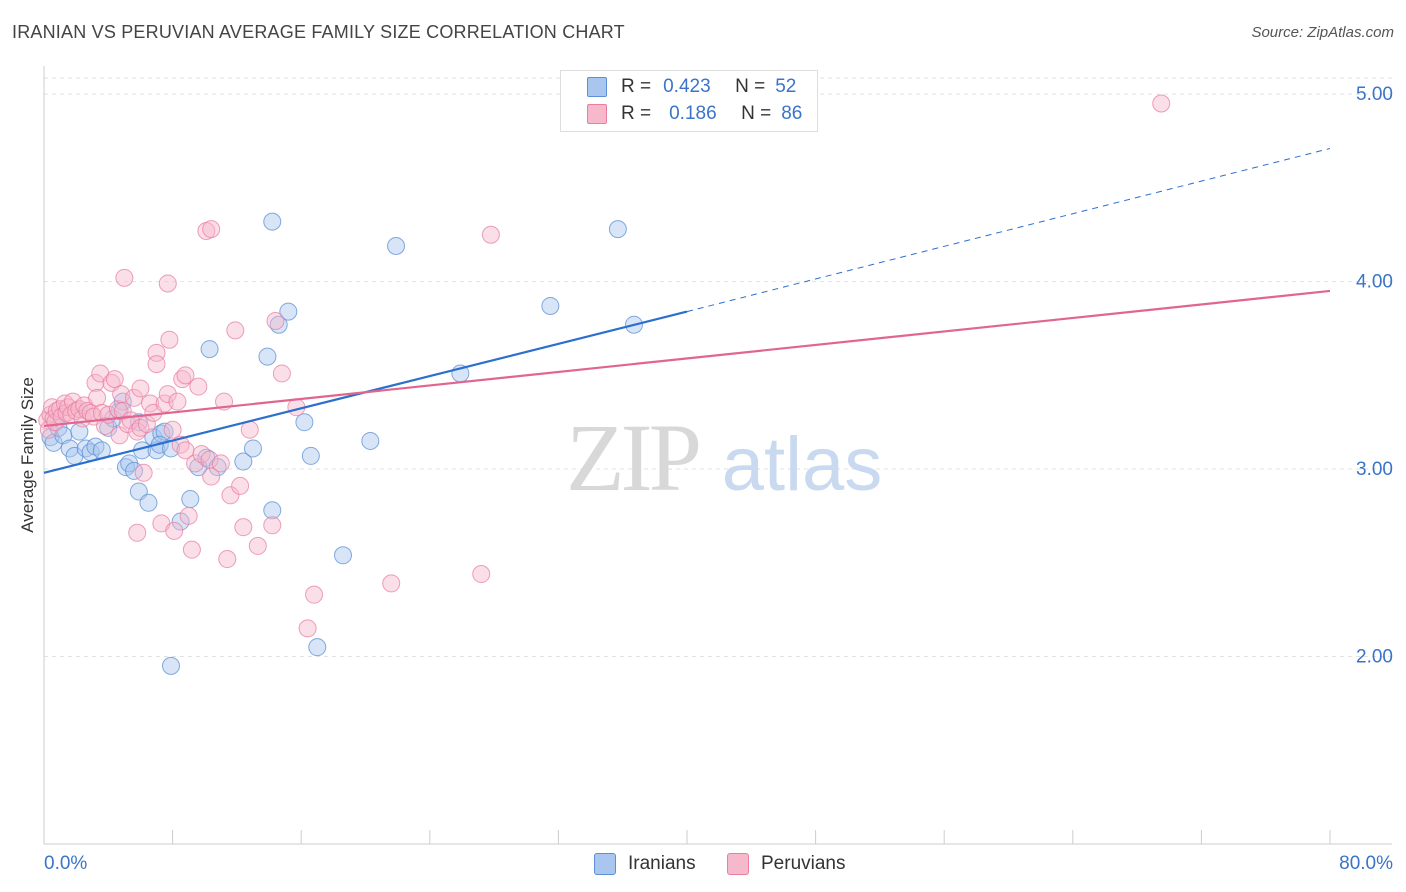  What do you see at coordinates (1366, 863) in the screenshot?
I see `x-tick-label-max: 80.0%` at bounding box center [1366, 863].